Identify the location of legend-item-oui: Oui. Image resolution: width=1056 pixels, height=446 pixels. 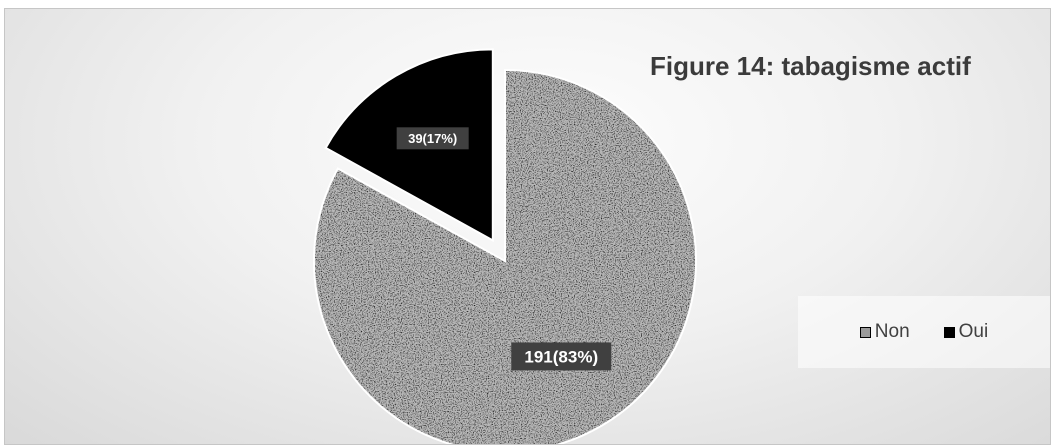
(966, 332).